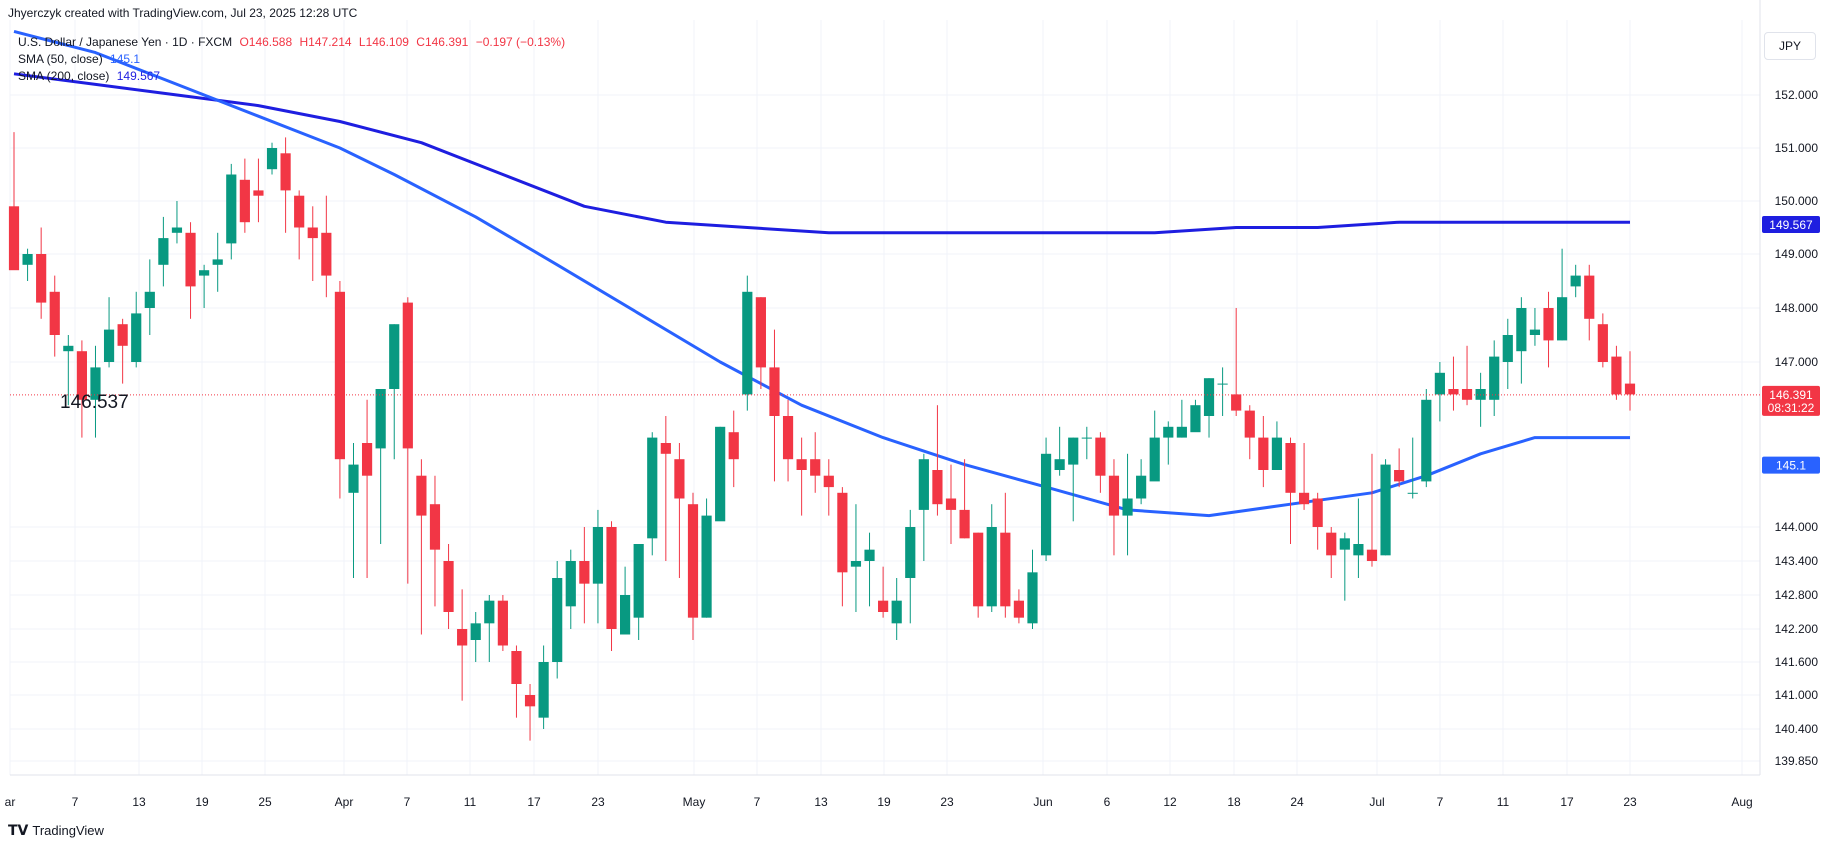  I want to click on price-label-box, so click(1791, 400).